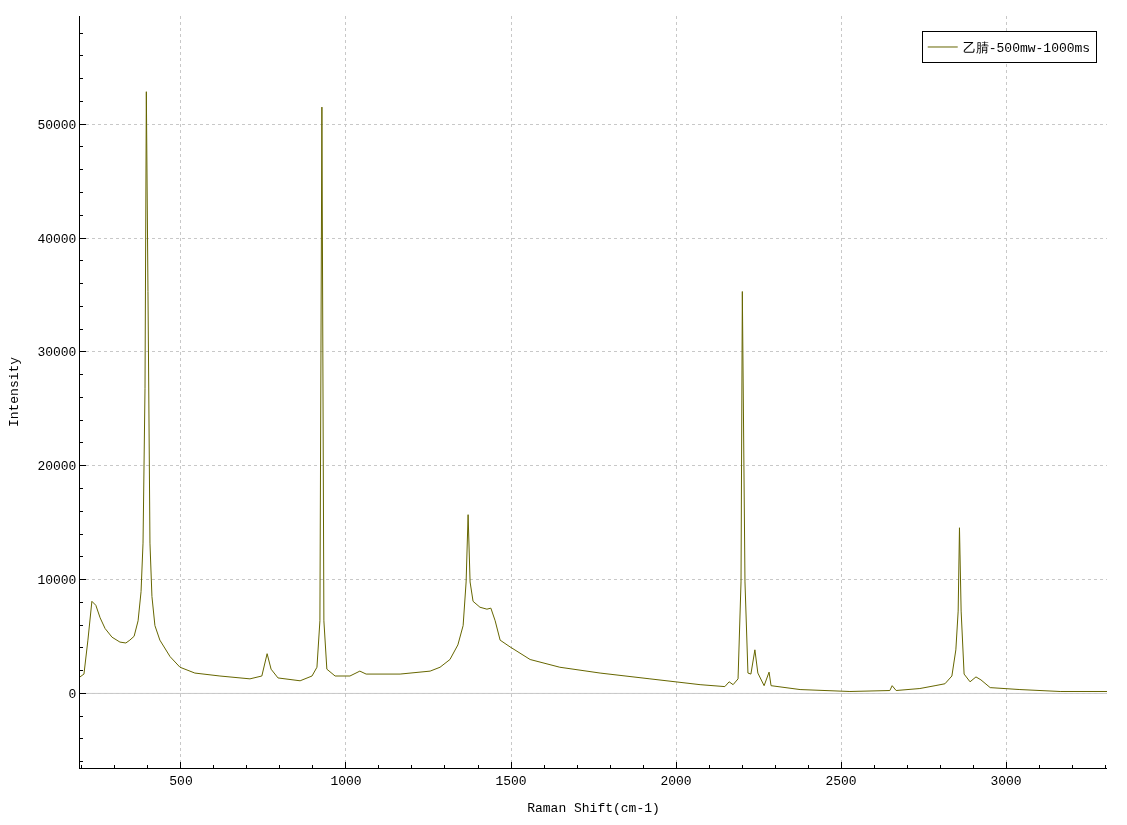  I want to click on x-tick-label: 2500, so click(841, 781).